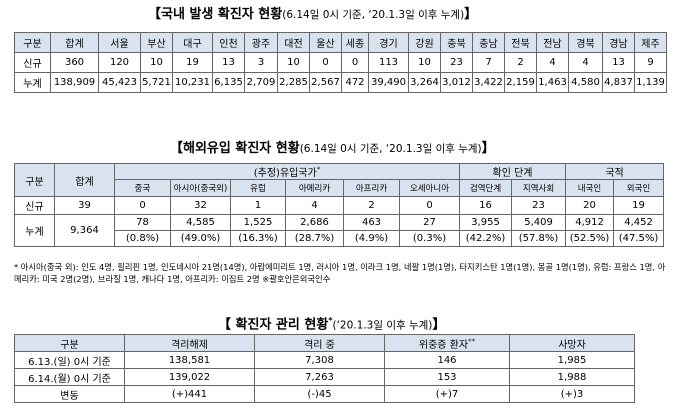 This screenshot has height=409, width=680. Describe the element at coordinates (340, 42) in the screenshot. I see `domestic-header-row: 구분 합계 서울 부산 대구 인천 광주 대전 울산 세종 경기 강원 충북 충남 전북 전남 경북 경남 제주` at that location.